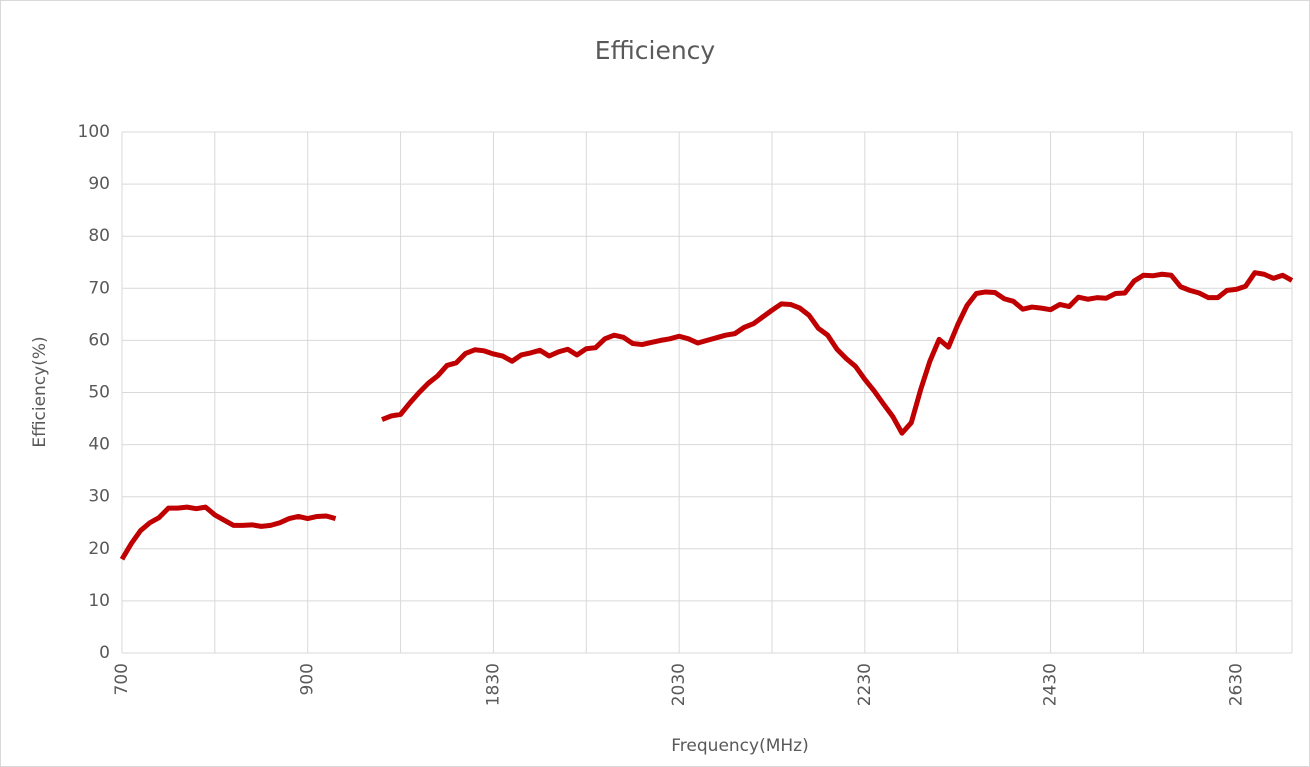  What do you see at coordinates (99, 236) in the screenshot?
I see `y-tick-label: 80` at bounding box center [99, 236].